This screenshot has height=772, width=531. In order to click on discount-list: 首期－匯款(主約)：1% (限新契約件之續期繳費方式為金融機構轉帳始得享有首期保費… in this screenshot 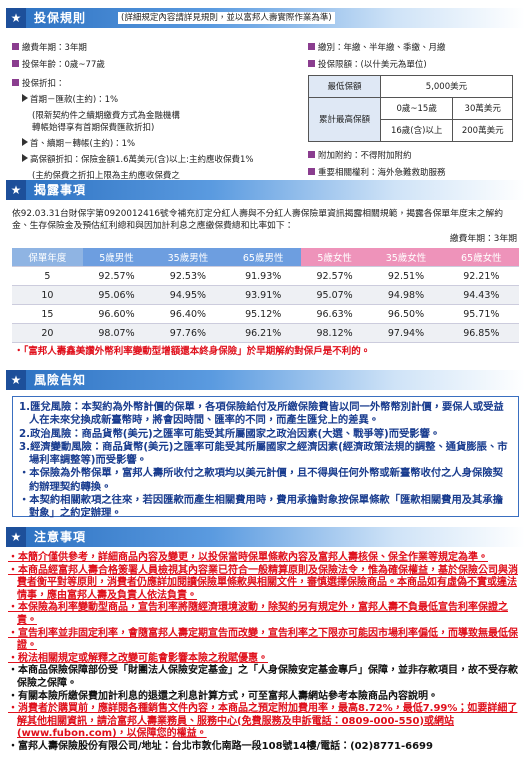, I will do `click(154, 144)`.